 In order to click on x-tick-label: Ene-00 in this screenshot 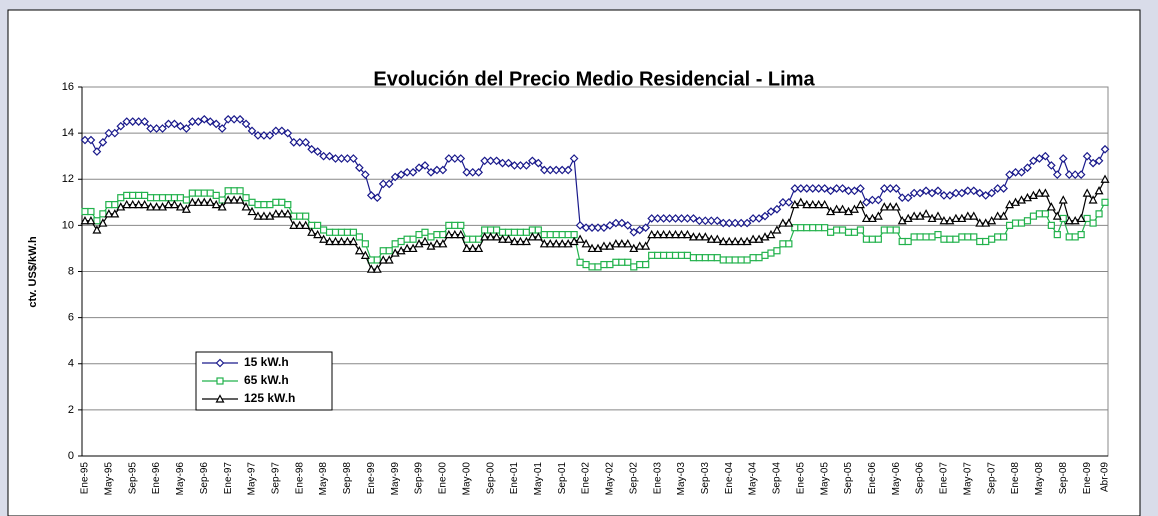, I will do `click(443, 478)`.